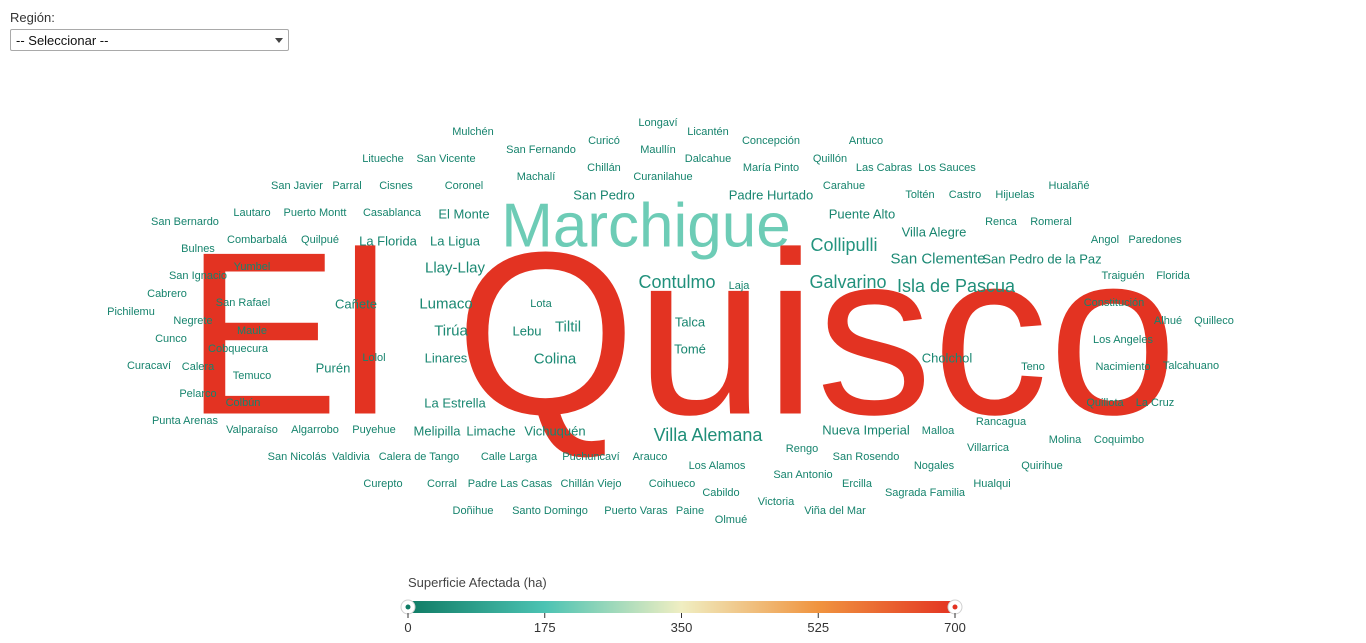 The height and width of the screenshot is (643, 1366). Describe the element at coordinates (251, 213) in the screenshot. I see `word-lautaro: Lautaro` at that location.